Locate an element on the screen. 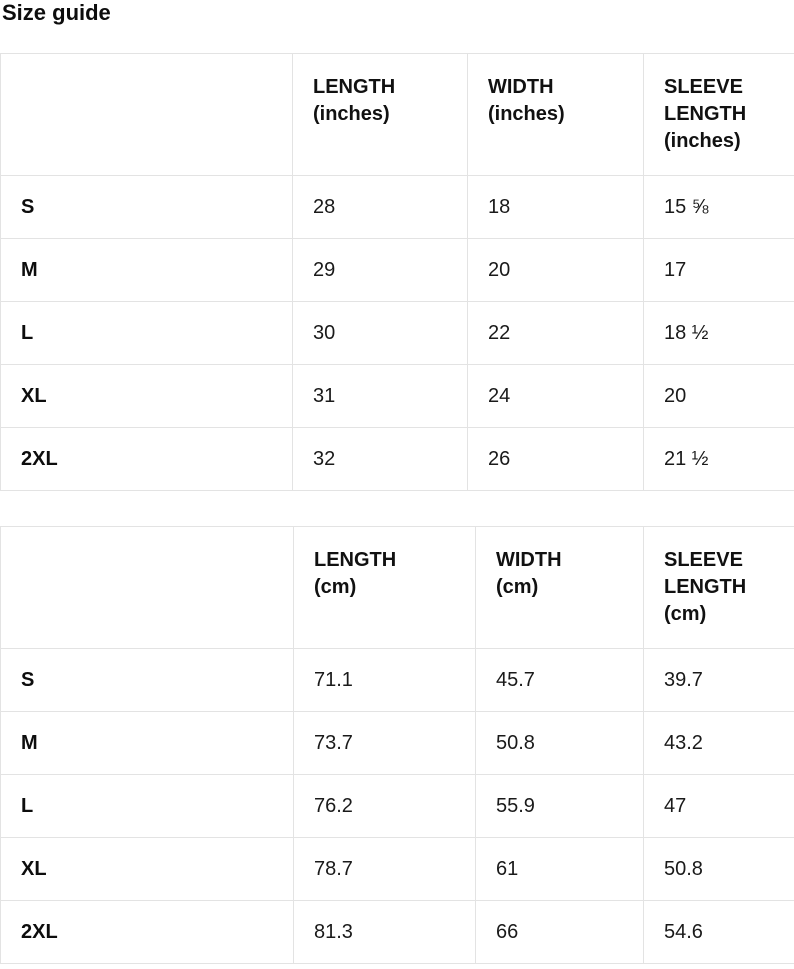 Image resolution: width=794 pixels, height=969 pixels. sleeve-length-value: 39.7 is located at coordinates (718, 680).